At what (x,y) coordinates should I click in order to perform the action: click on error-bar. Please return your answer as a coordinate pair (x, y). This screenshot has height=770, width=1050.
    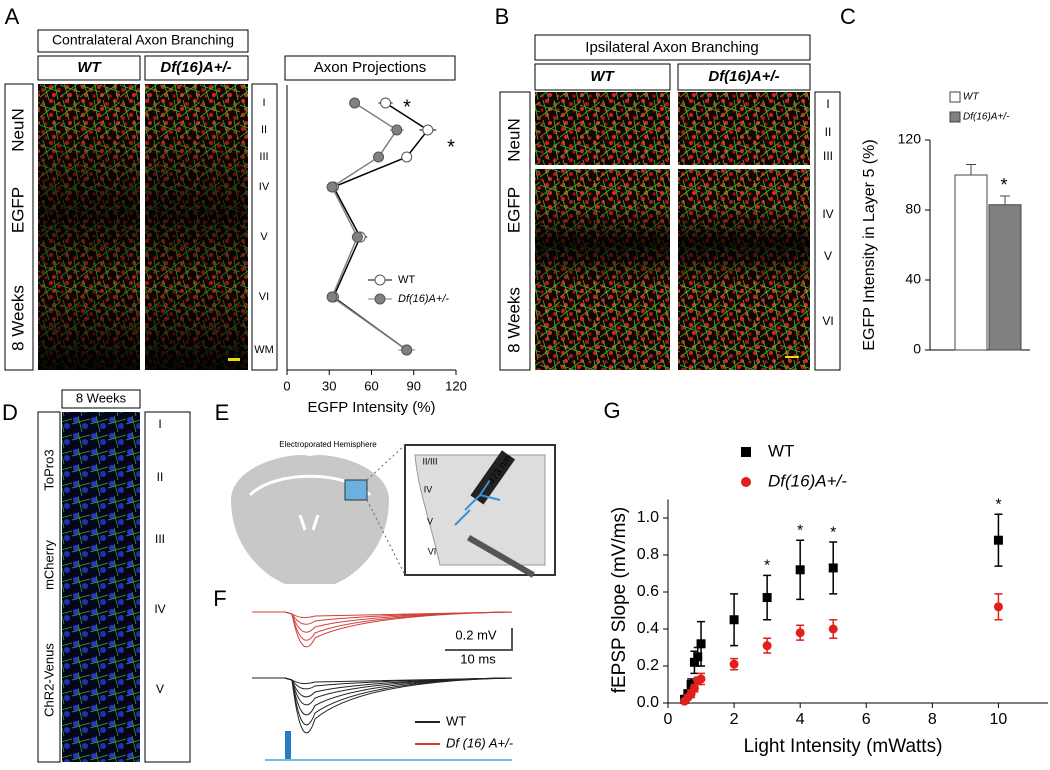
    Looking at the image, I should click on (1005, 200).